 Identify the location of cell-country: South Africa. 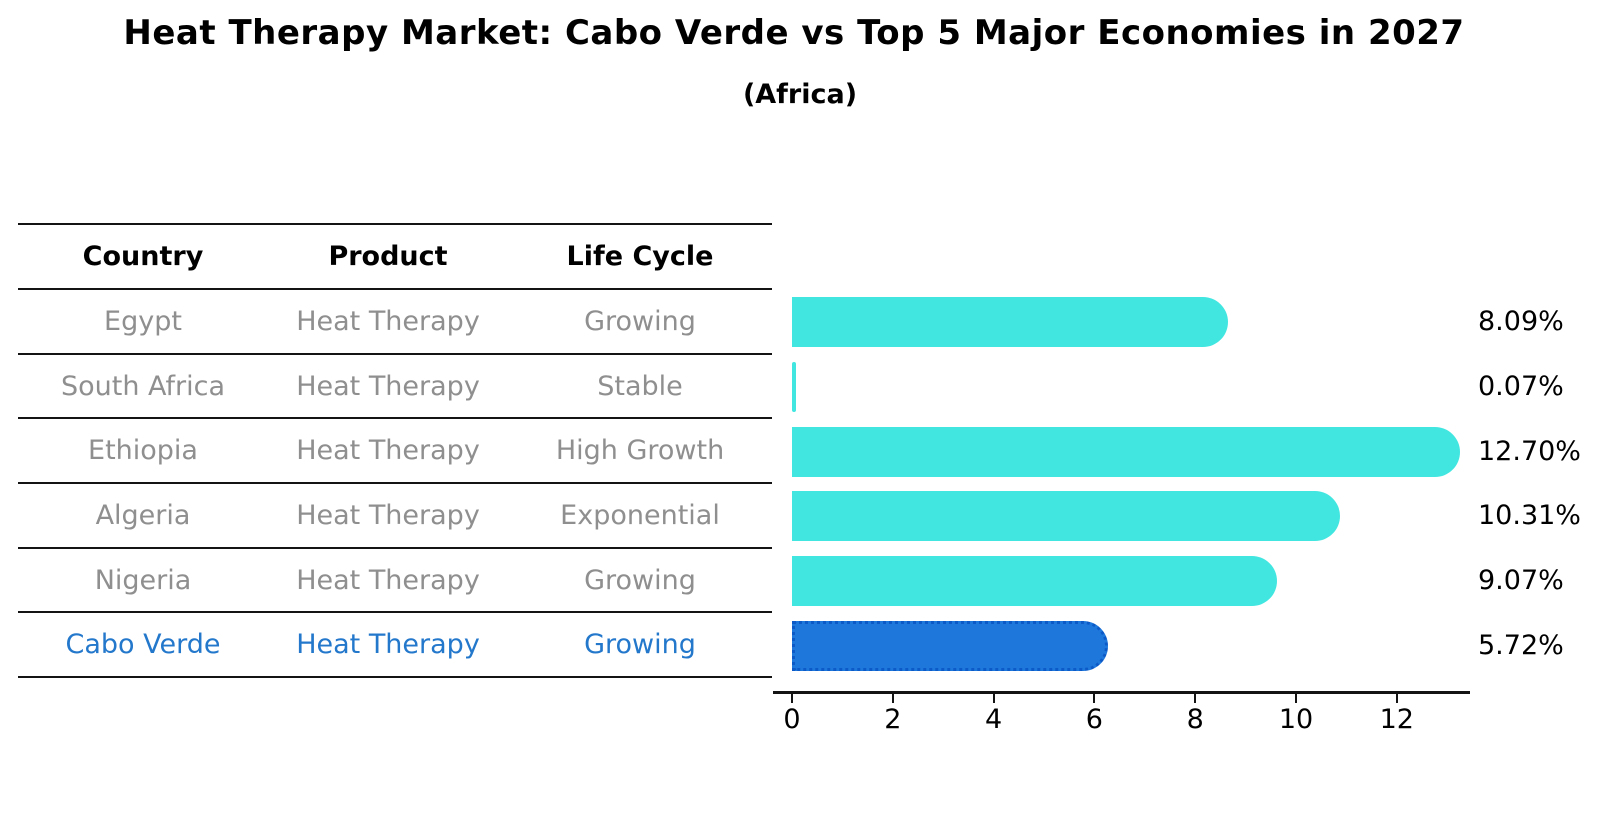
(143, 386).